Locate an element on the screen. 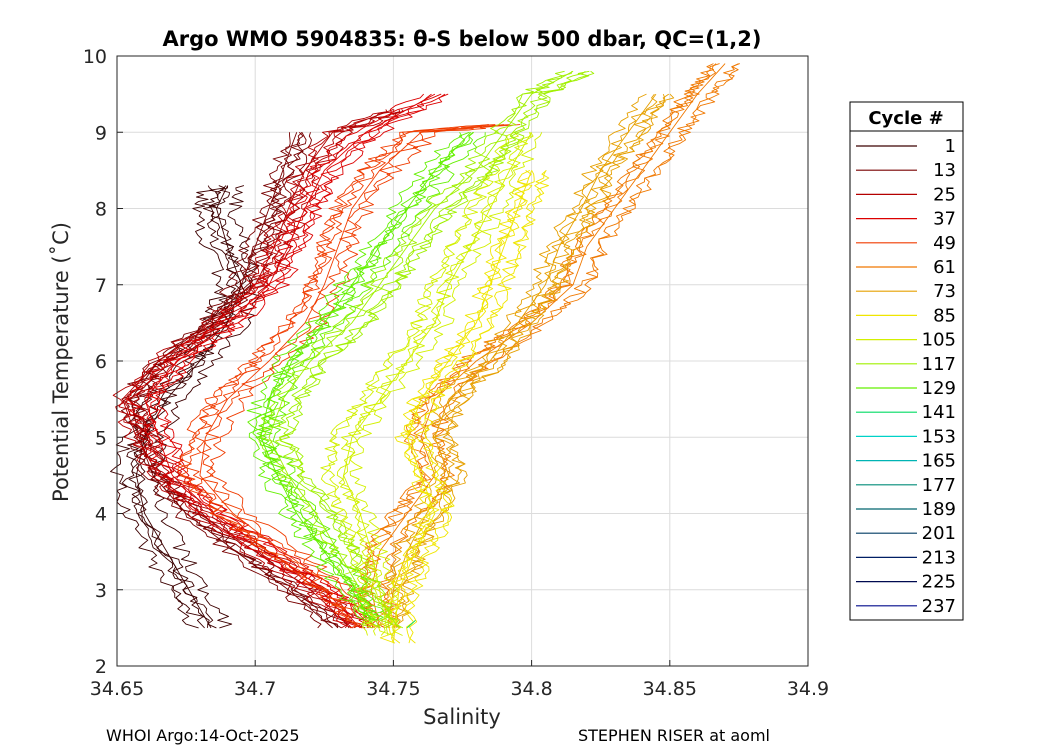 The width and height of the screenshot is (1050, 750). legend-label: 201 is located at coordinates (939, 533).